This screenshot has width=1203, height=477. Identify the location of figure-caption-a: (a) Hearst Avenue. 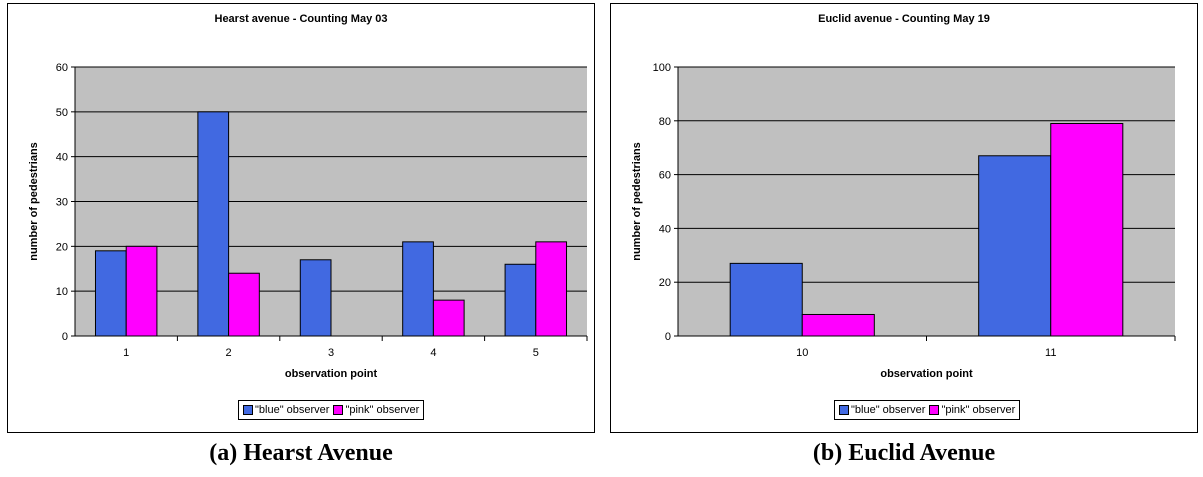
(301, 453).